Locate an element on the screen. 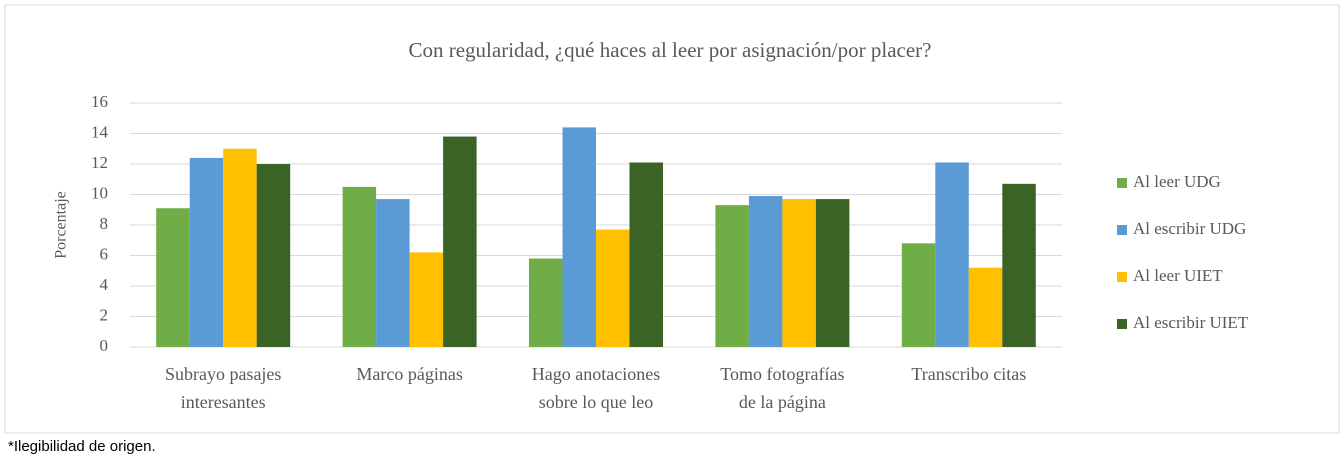 This screenshot has height=457, width=1344. y-tick-label: 0 is located at coordinates (104, 345).